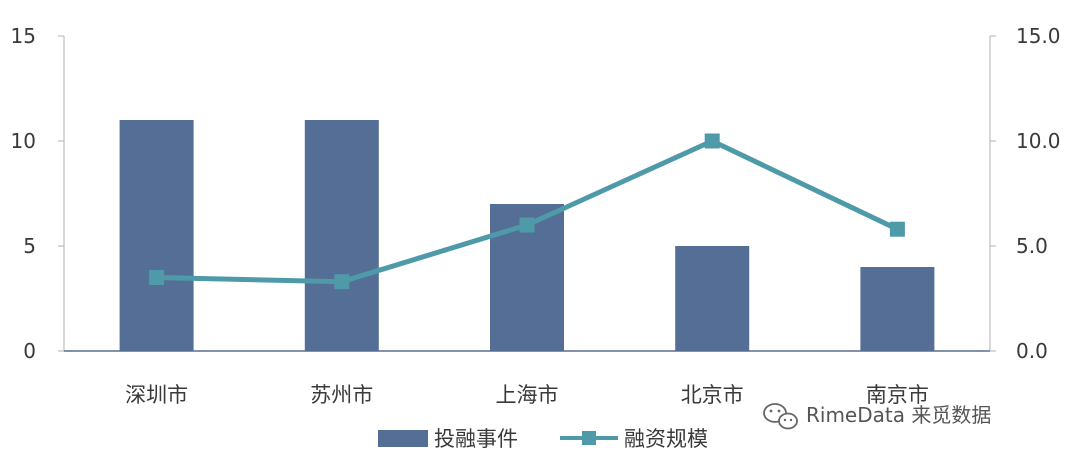  What do you see at coordinates (897, 395) in the screenshot?
I see `category-label: 南京市` at bounding box center [897, 395].